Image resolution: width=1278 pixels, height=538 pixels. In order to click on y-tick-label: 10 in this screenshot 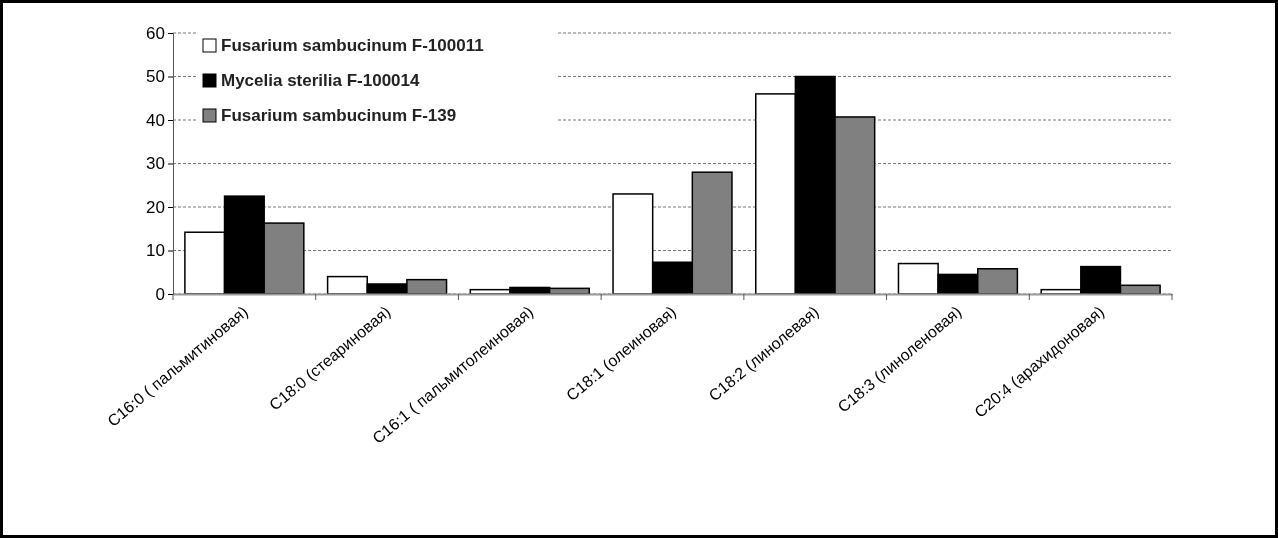, I will do `click(155, 251)`.